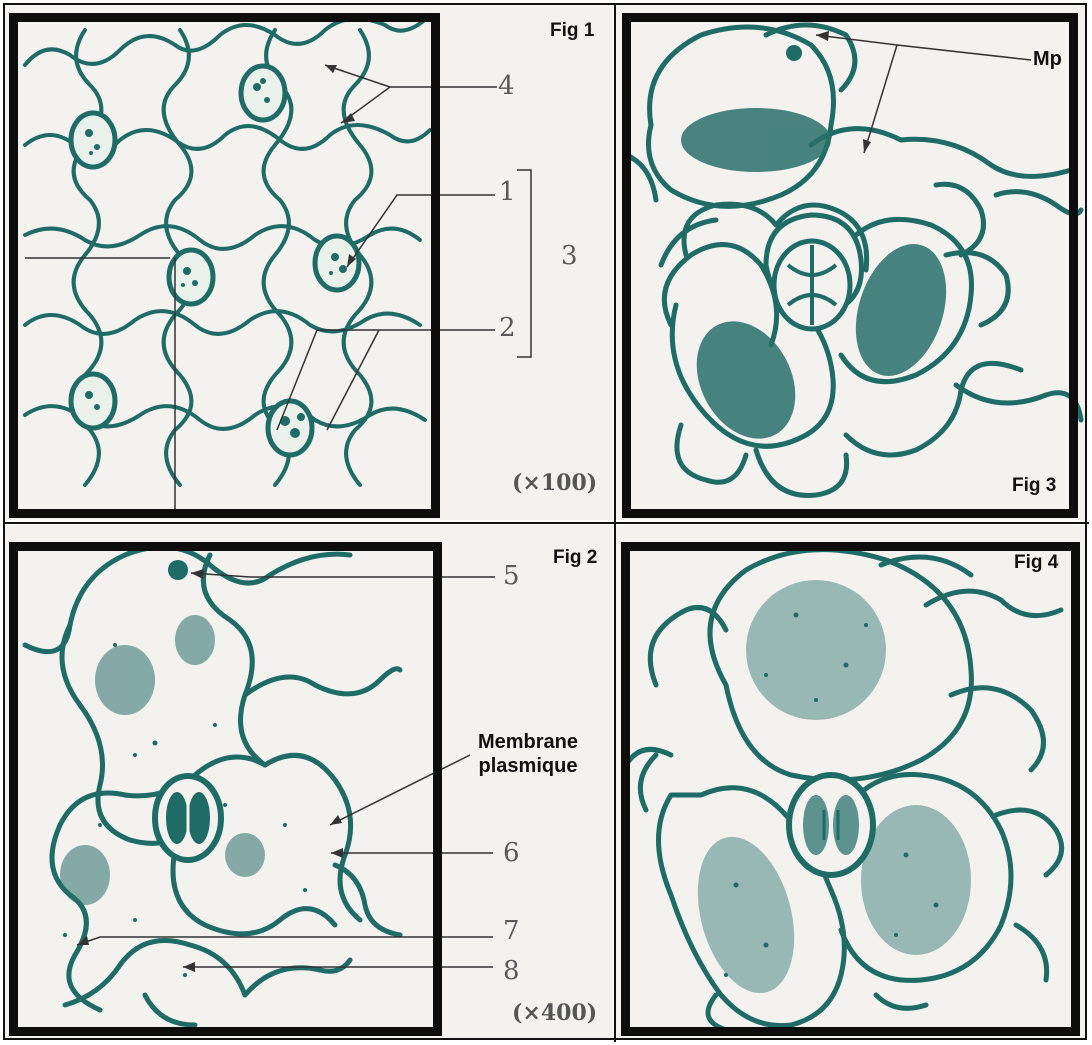 The width and height of the screenshot is (1092, 1045). I want to click on fig1-stomata-e, so click(93, 401).